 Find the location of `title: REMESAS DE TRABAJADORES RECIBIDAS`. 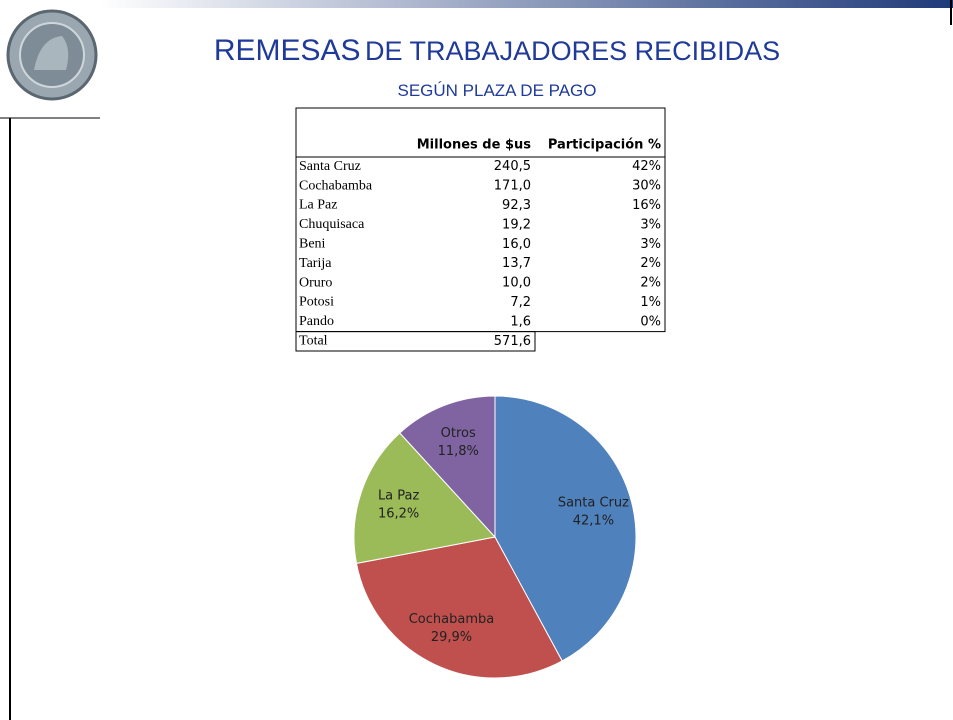

title: REMESAS DE TRABAJADORES RECIBIDAS is located at coordinates (497, 50).